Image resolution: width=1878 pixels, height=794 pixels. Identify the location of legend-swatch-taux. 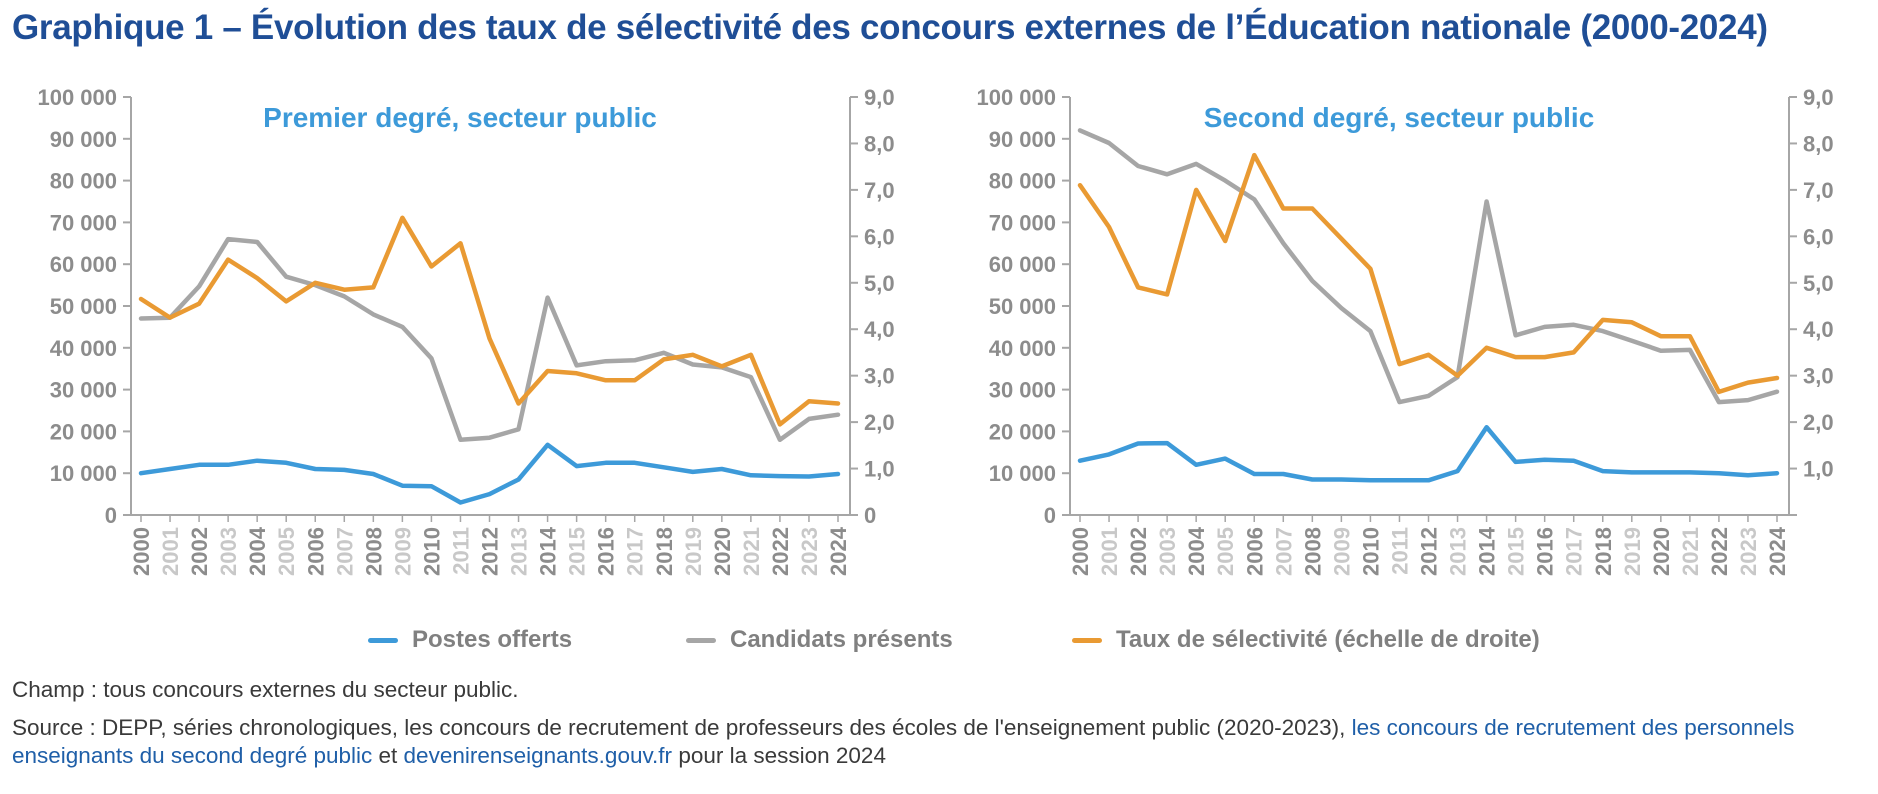
(1087, 640).